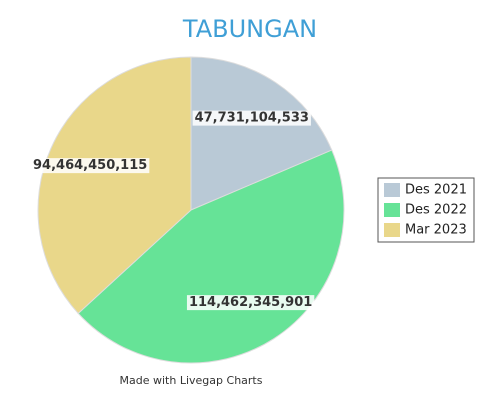 The height and width of the screenshot is (400, 500). I want to click on chart-title: TABUNGAN, so click(249, 29).